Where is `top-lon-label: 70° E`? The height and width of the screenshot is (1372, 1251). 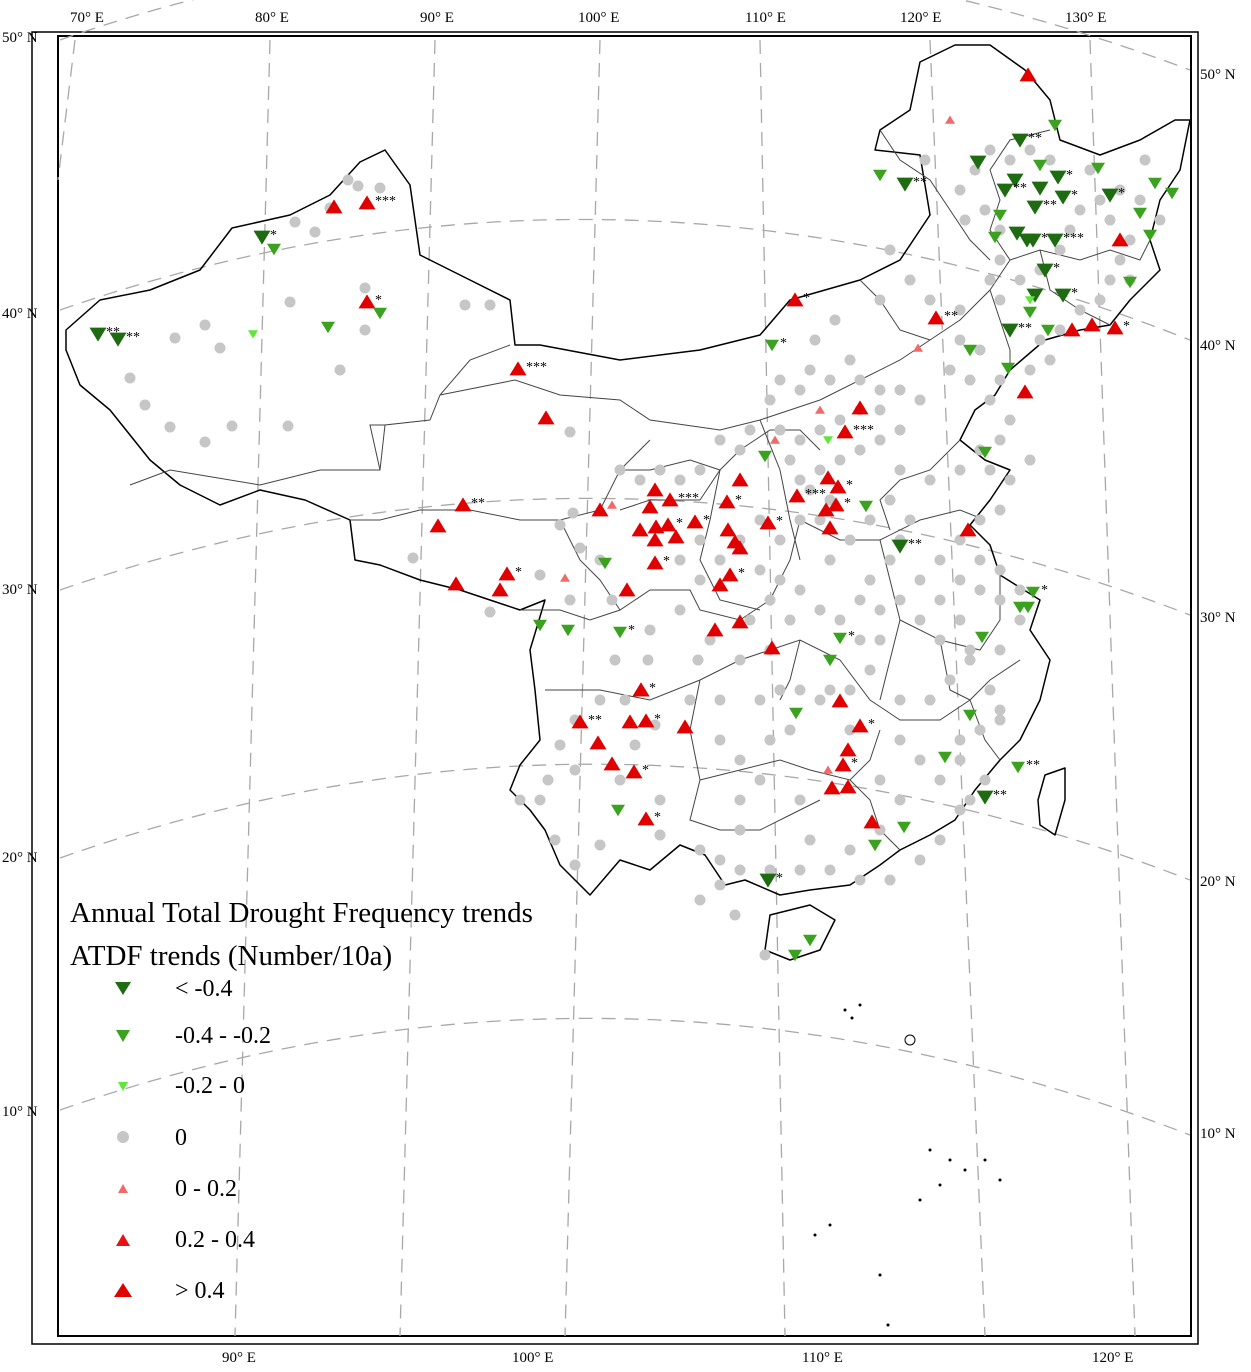
top-lon-label: 70° E is located at coordinates (87, 18).